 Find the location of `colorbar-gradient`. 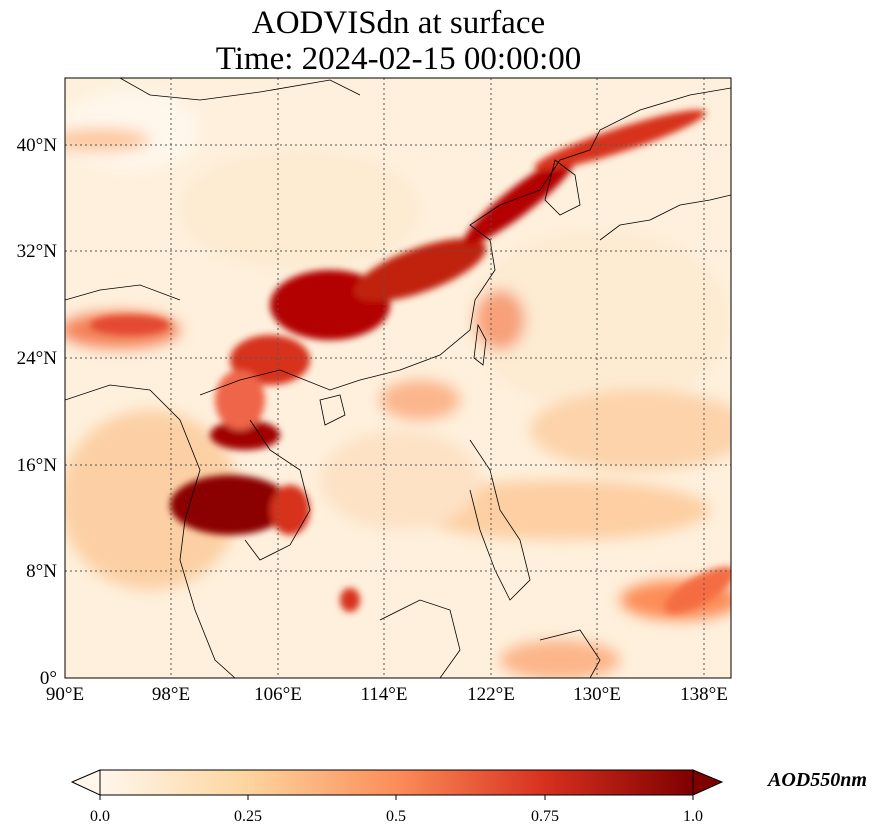

colorbar-gradient is located at coordinates (396, 782).